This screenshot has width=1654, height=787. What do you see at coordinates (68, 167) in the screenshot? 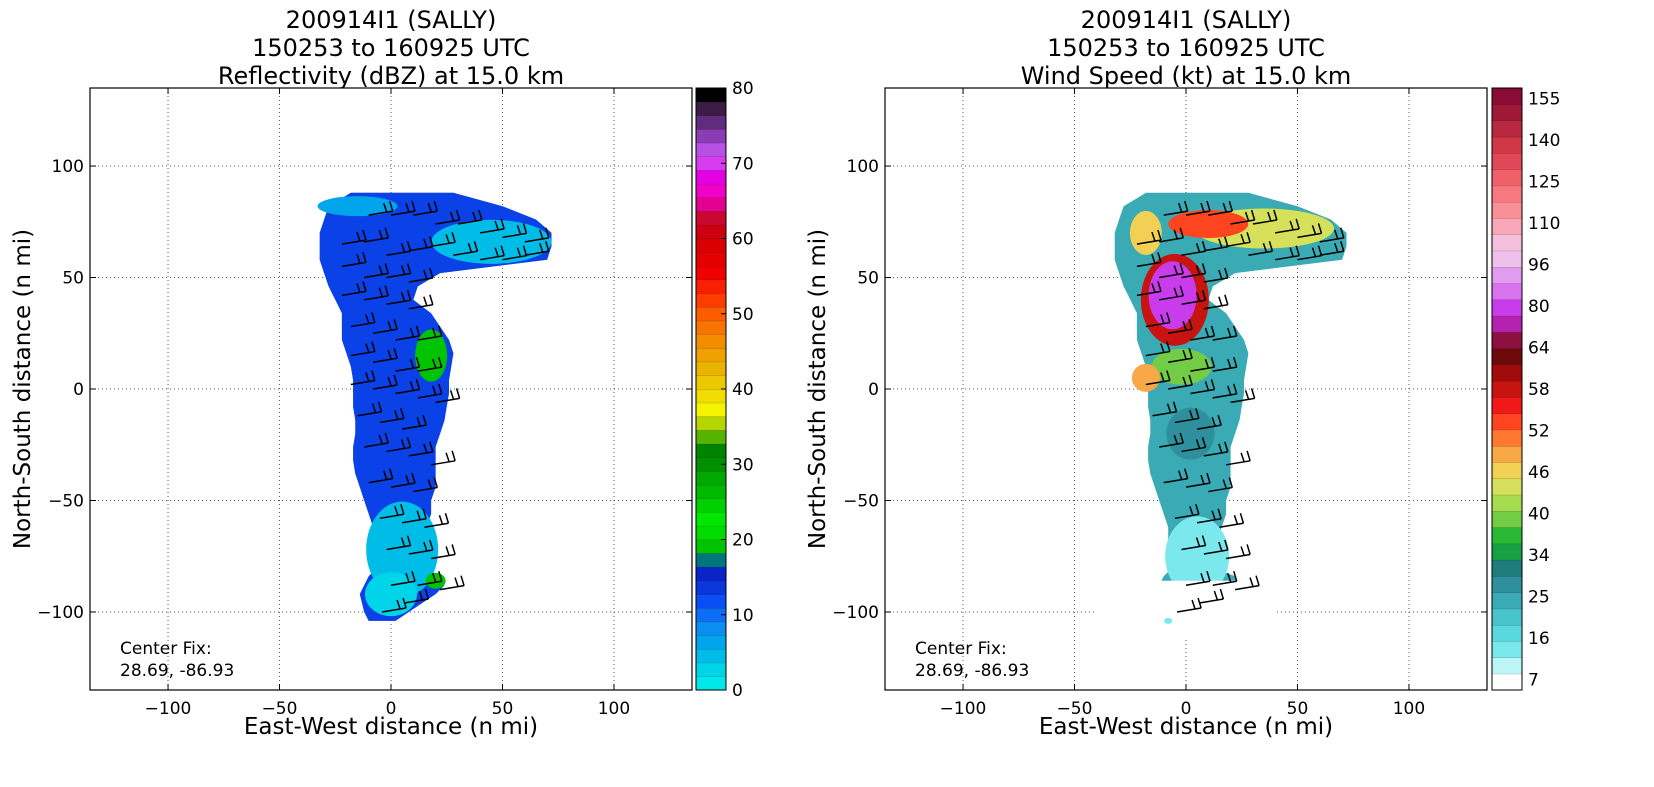
I see `y-tick-label: 100` at bounding box center [68, 167].